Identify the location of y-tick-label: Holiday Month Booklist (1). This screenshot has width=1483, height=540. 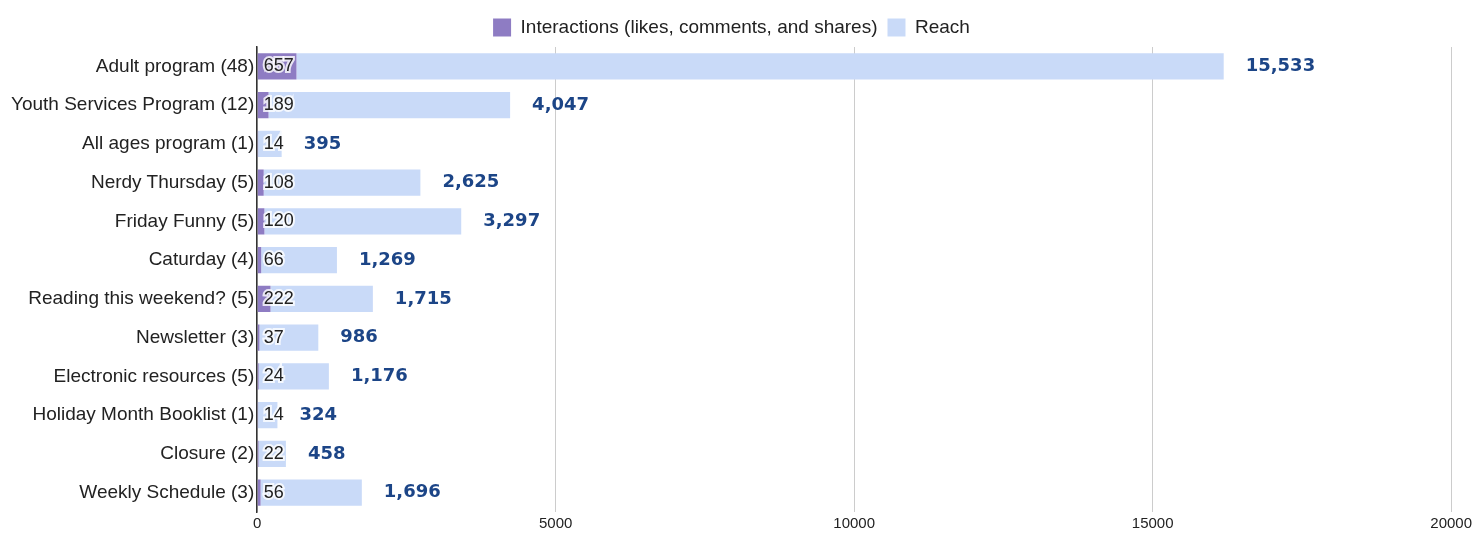
(143, 414).